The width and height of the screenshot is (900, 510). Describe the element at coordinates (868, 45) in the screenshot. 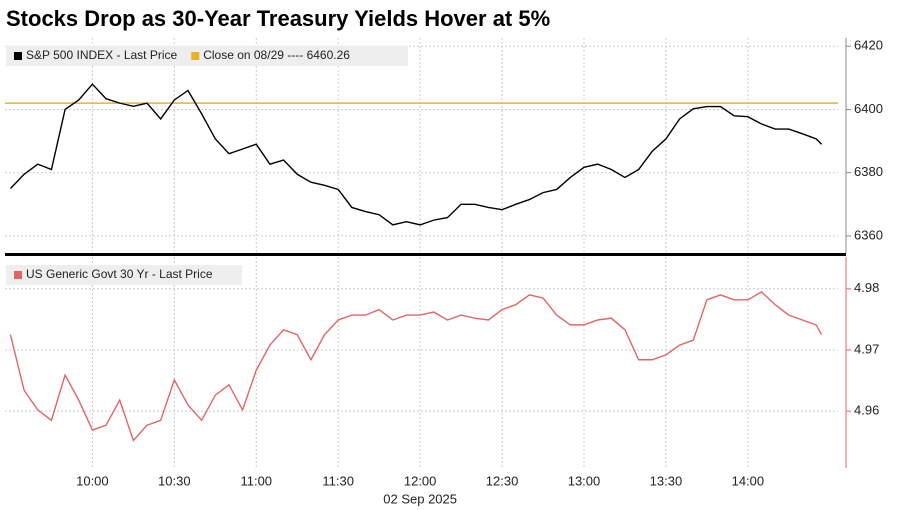

I see `y-tick-label: 6420` at that location.